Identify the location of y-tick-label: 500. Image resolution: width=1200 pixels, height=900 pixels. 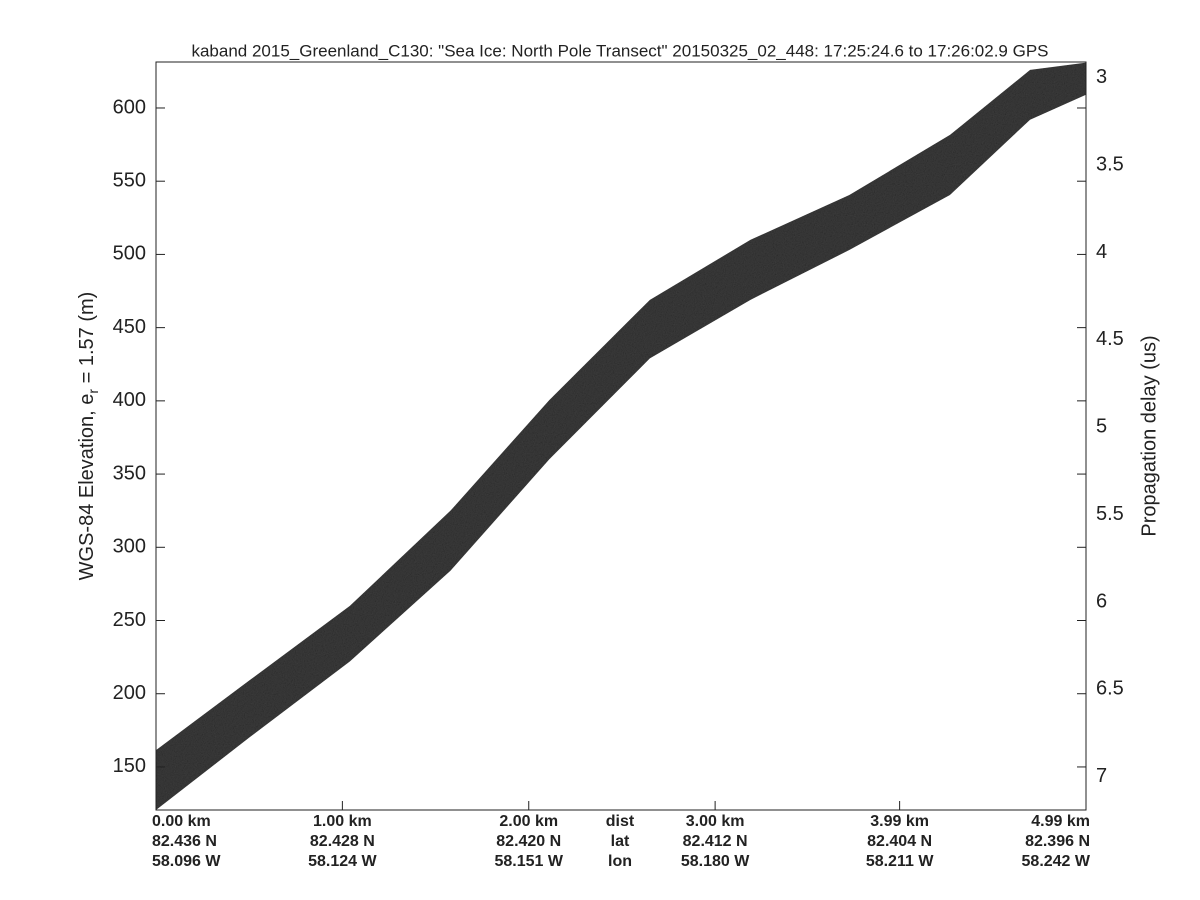
(129, 254).